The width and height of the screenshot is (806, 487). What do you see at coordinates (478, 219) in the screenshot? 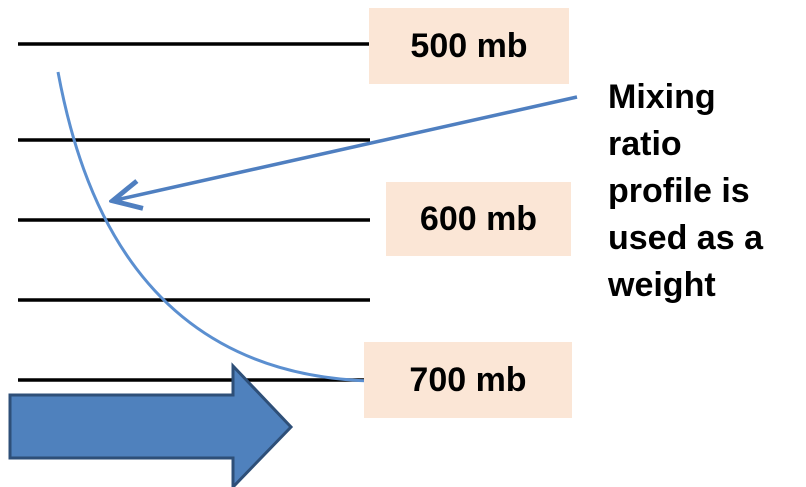
I see `label-600-mb: 600 mb` at bounding box center [478, 219].